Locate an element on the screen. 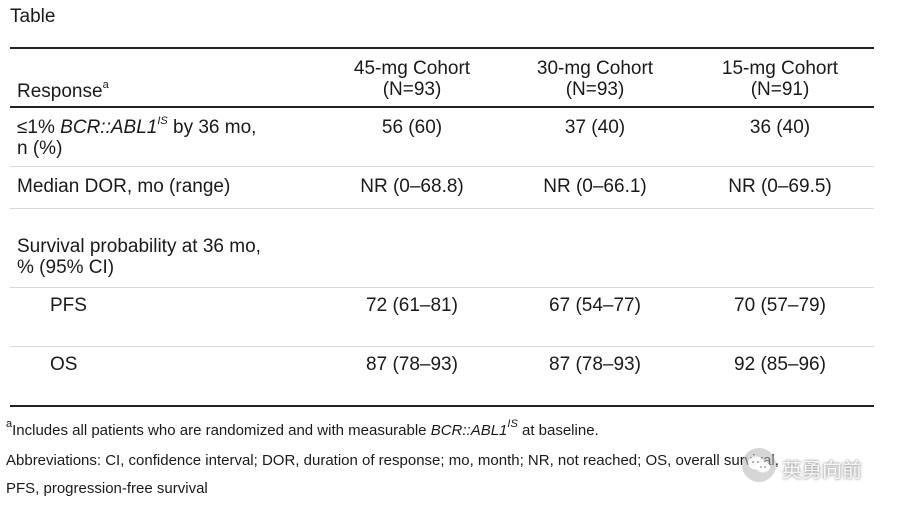 This screenshot has width=898, height=508. row5-value-30: 87 (78–93) is located at coordinates (595, 364).